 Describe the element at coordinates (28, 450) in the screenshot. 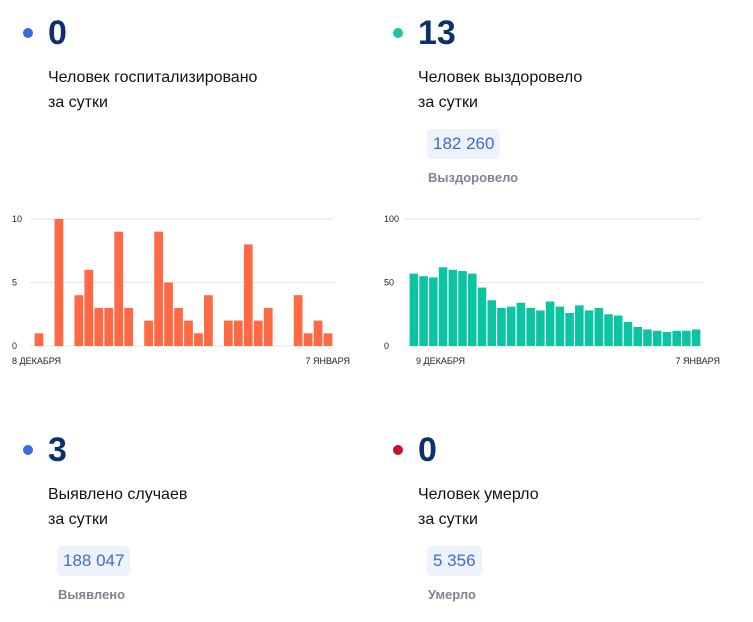

I see `cases-dot` at that location.